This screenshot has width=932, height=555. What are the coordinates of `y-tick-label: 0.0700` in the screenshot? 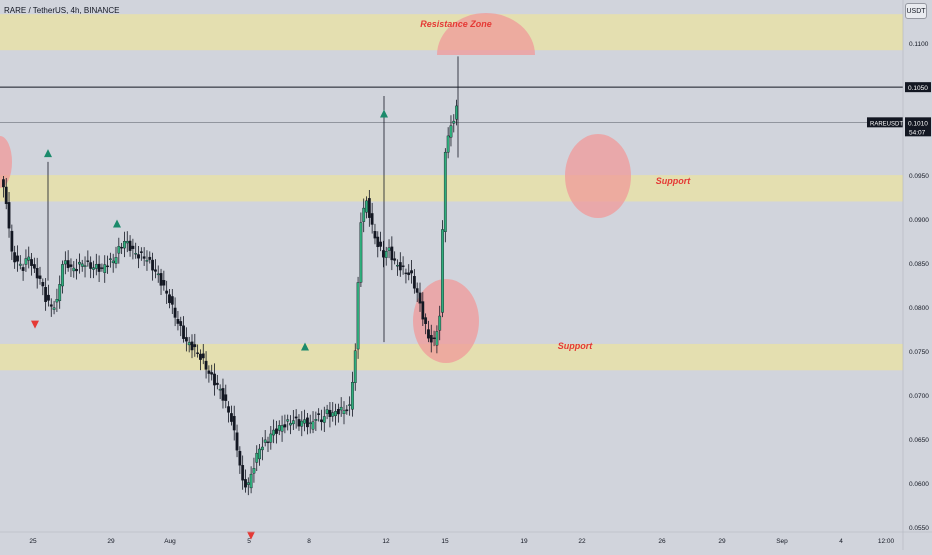 It's located at (919, 396).